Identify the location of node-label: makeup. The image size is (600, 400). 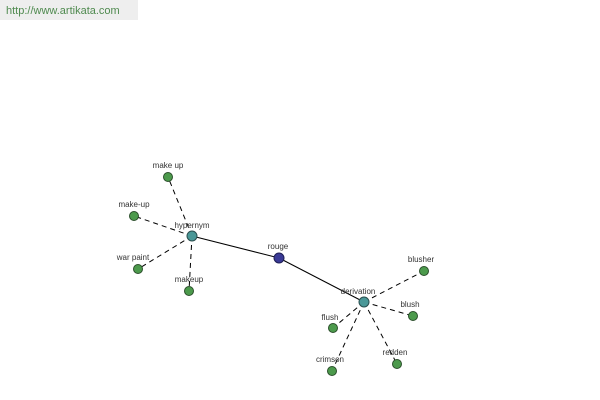
(189, 279).